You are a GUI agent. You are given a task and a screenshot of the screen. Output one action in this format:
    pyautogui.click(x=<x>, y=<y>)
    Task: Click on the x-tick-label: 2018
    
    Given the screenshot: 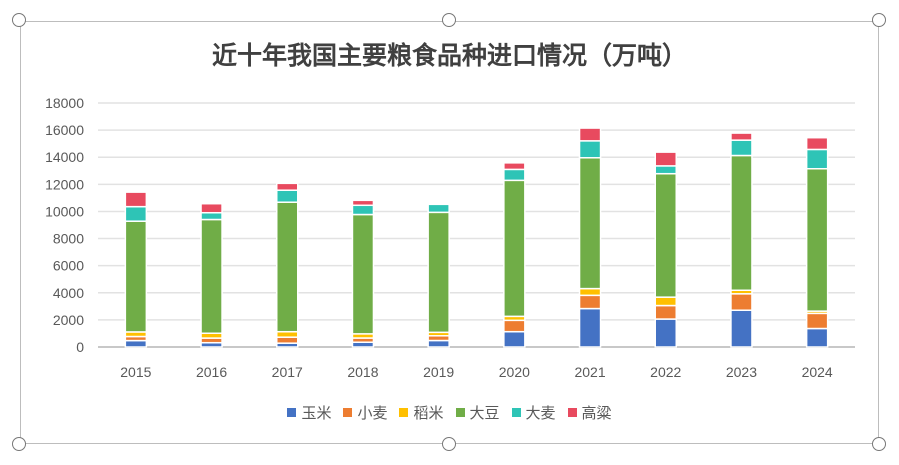 What is the action you would take?
    pyautogui.click(x=362, y=372)
    